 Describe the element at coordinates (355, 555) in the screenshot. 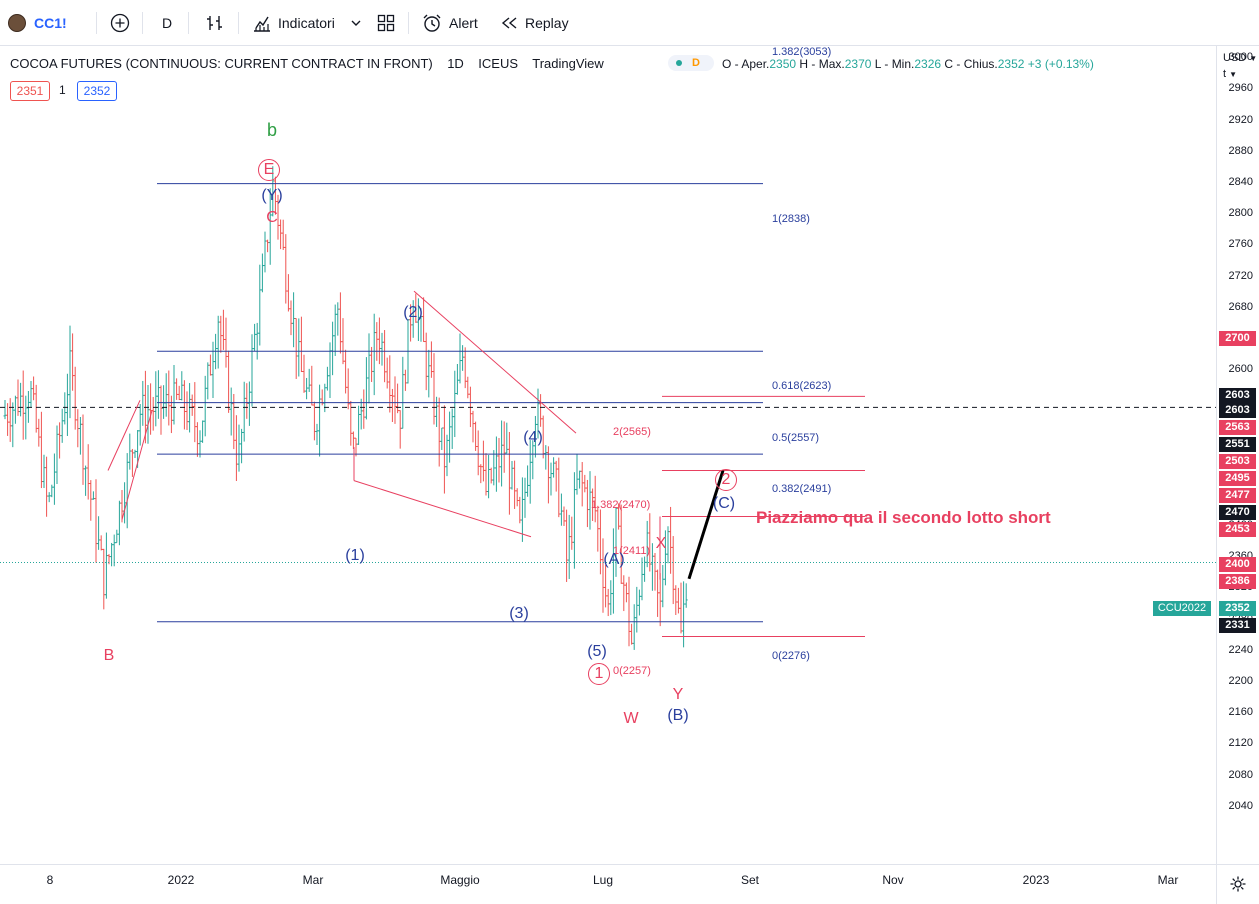

I see `wave-label-1: (1)` at that location.